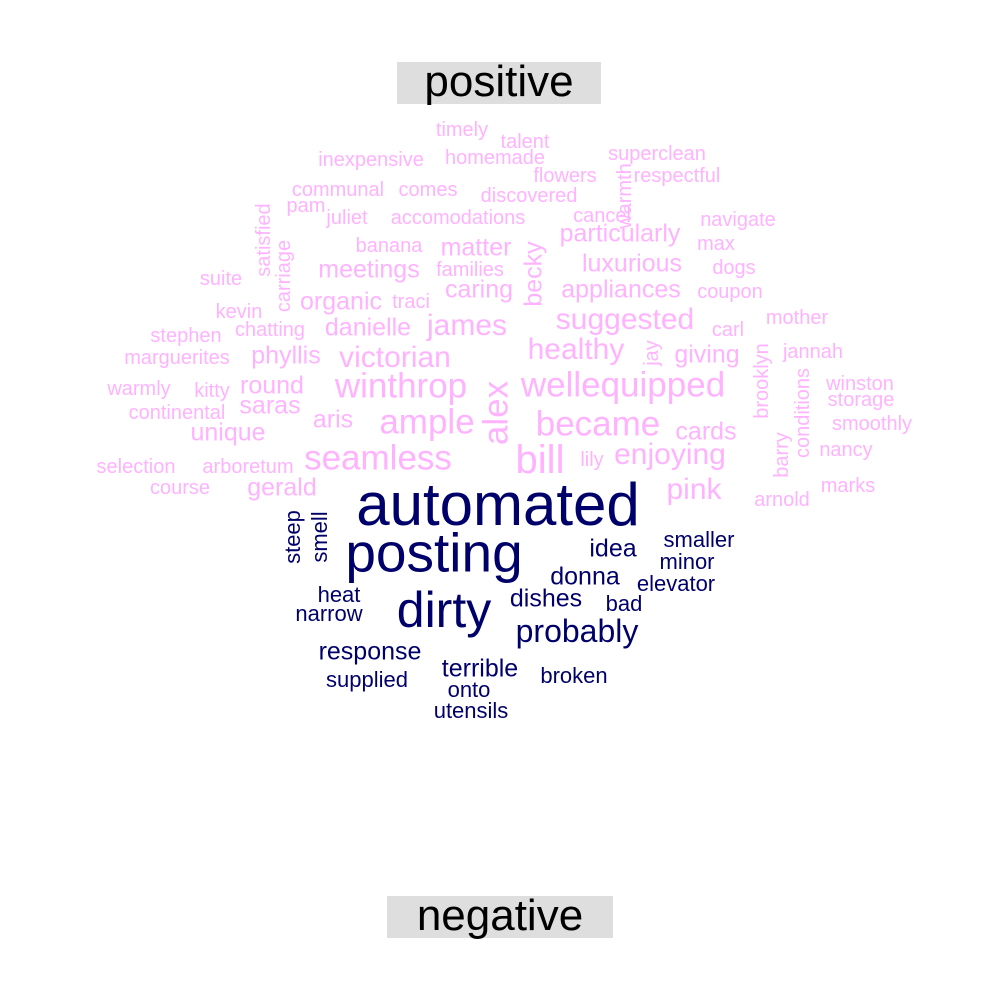 This screenshot has height=1000, width=1000. Describe the element at coordinates (395, 357) in the screenshot. I see `positive-word: victorian` at that location.